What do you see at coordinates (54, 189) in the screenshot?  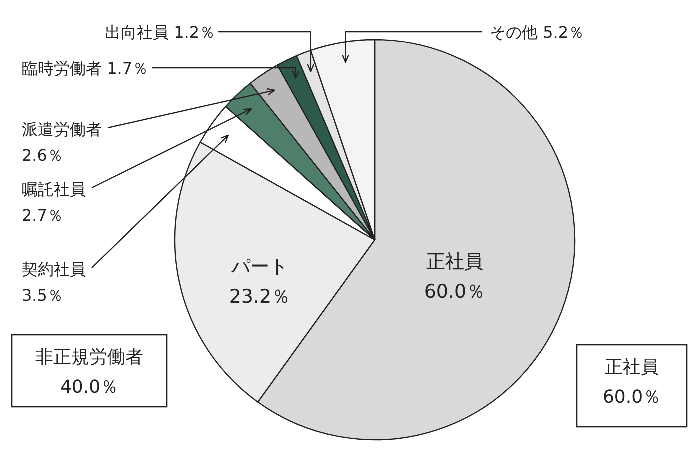 I see `slice-label: 嘱託社員` at bounding box center [54, 189].